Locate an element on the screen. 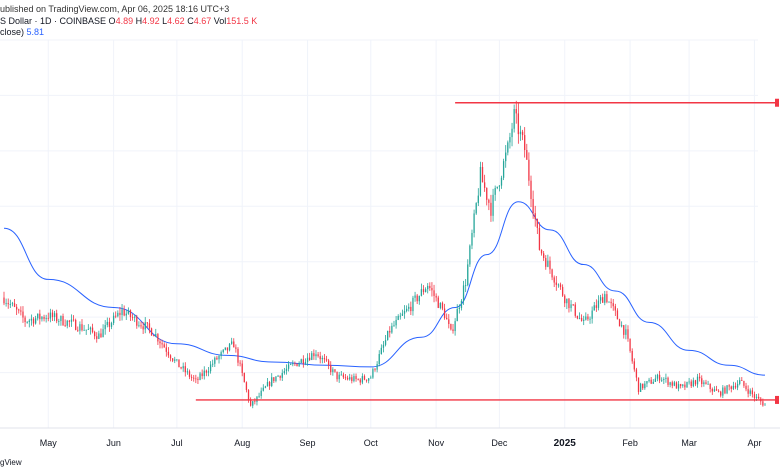 The height and width of the screenshot is (470, 780). x-axis: May Jun Jul Aug Sep Oct Nov Dec 2025 Feb Mar Apr is located at coordinates (390, 438).